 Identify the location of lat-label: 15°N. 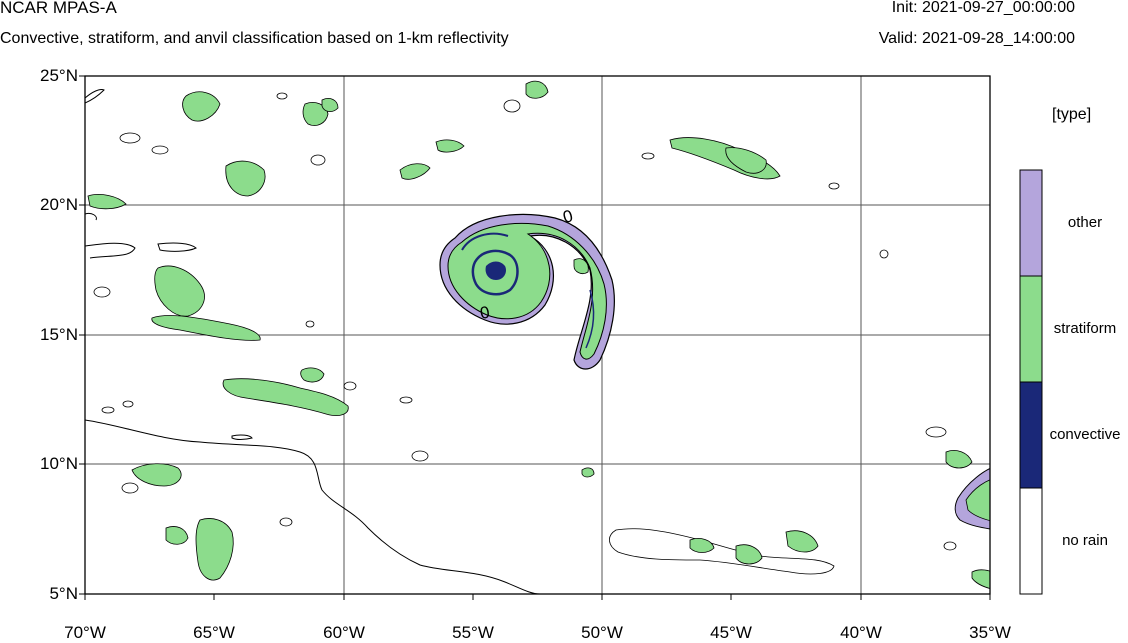
(59, 334).